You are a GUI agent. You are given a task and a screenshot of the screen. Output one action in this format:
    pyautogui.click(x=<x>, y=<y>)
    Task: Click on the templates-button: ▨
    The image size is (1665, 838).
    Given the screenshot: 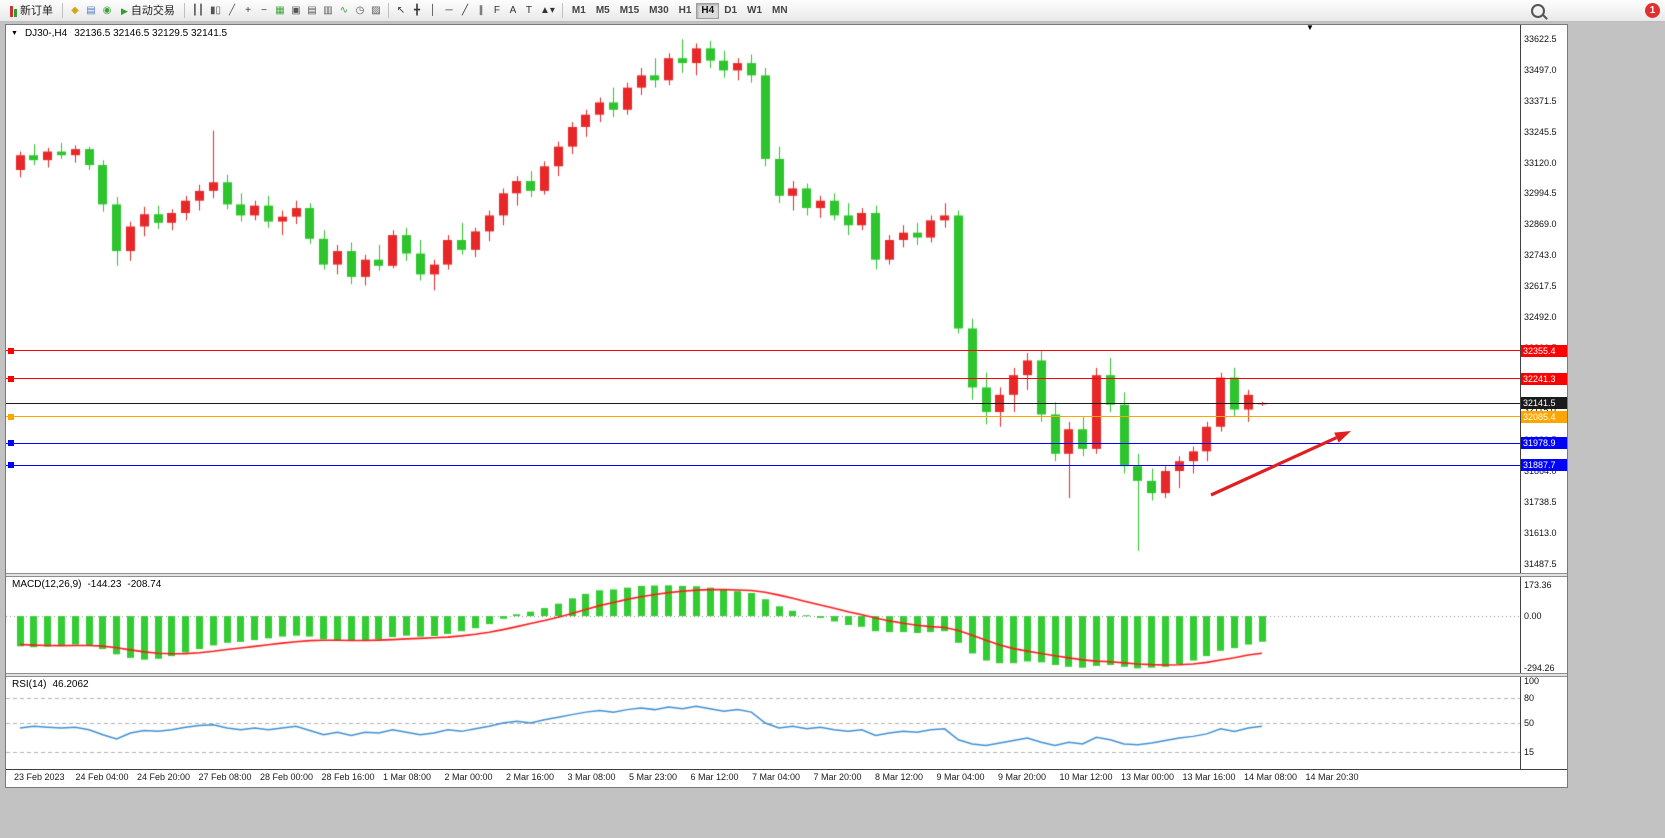 What is the action you would take?
    pyautogui.click(x=376, y=11)
    